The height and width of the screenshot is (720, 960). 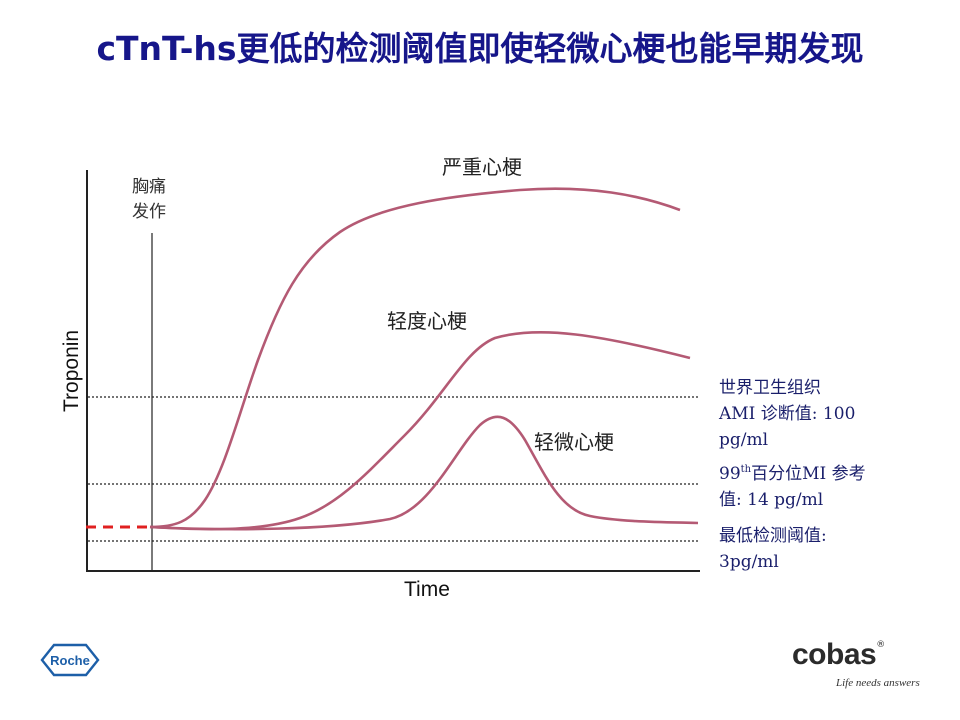 I want to click on mild-mi-curve, so click(x=424, y=473).